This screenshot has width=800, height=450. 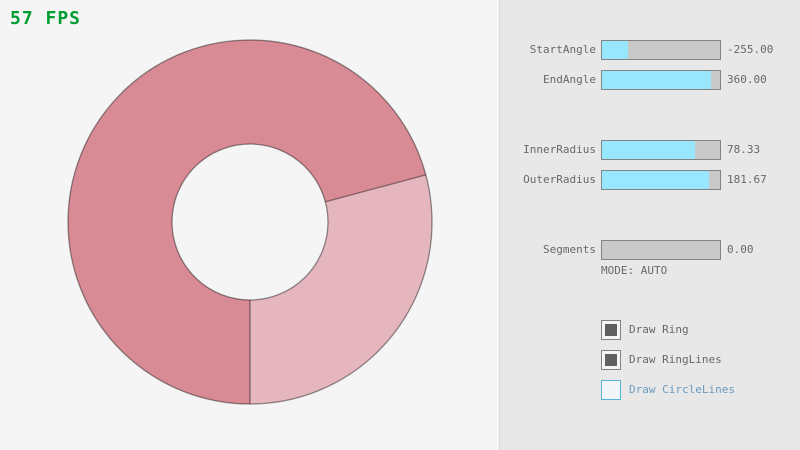 I want to click on segments-value: 0.00, so click(x=740, y=249).